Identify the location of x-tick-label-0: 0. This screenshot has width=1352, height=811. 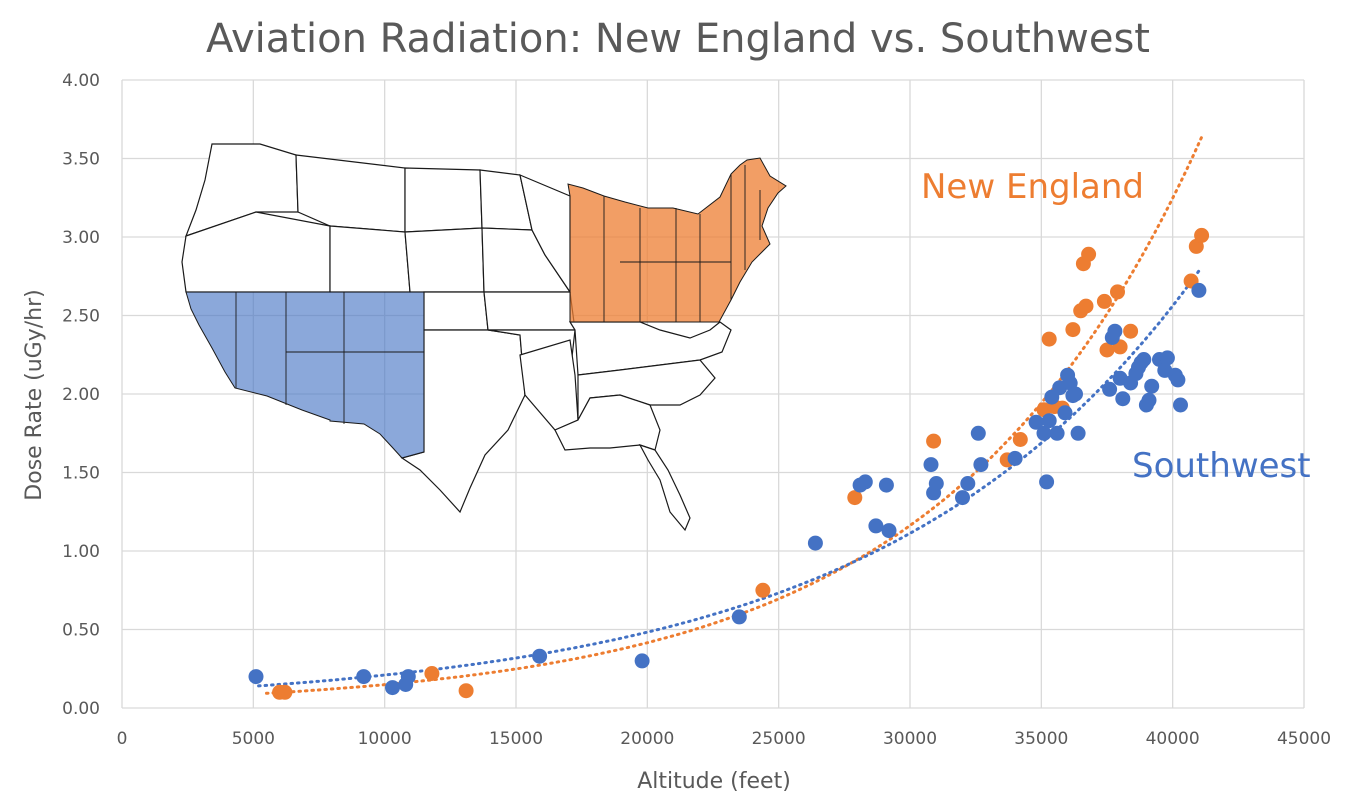
(122, 739).